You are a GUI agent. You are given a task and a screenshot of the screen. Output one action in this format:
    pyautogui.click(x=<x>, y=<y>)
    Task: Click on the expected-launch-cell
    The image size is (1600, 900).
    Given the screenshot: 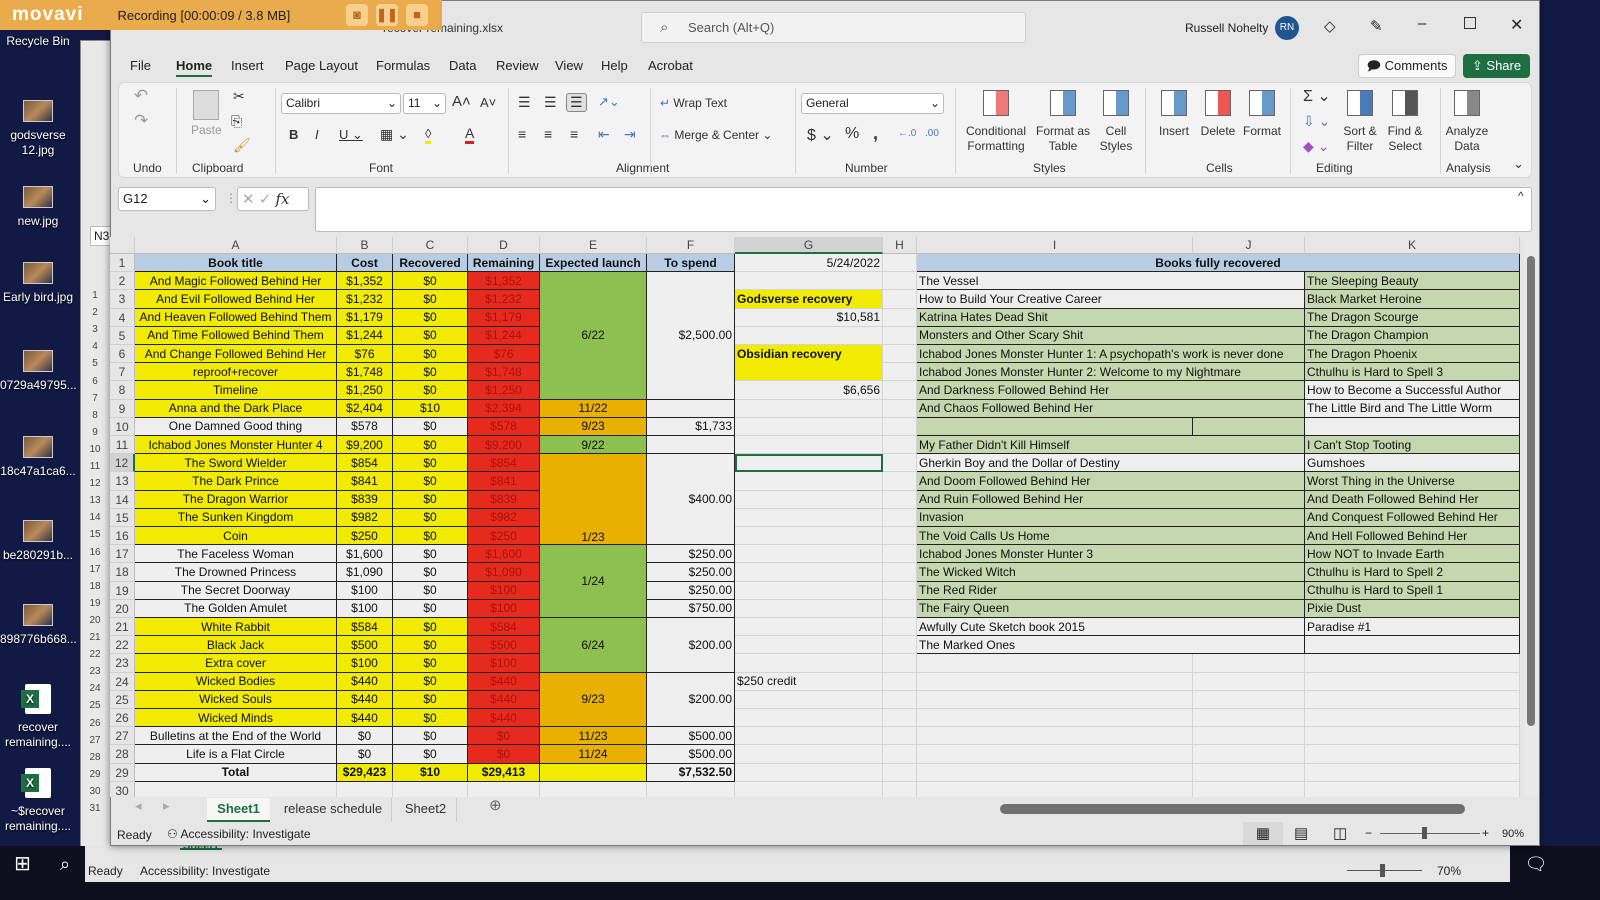 What is the action you would take?
    pyautogui.click(x=593, y=772)
    